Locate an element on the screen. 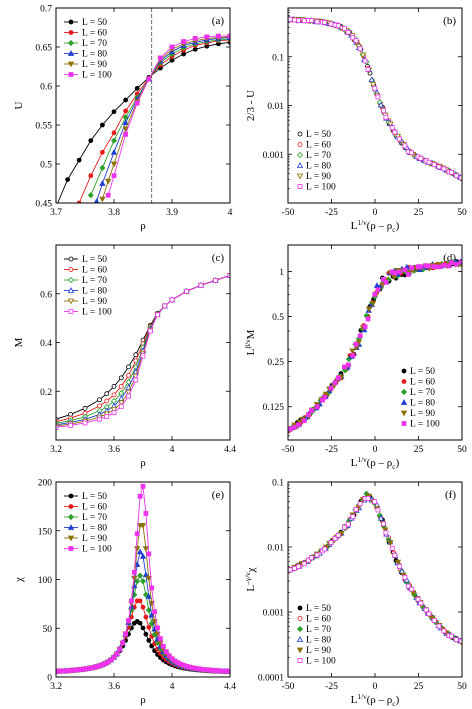 This screenshot has width=472, height=709. y-axis-label: L–γ/νχ is located at coordinates (250, 579).